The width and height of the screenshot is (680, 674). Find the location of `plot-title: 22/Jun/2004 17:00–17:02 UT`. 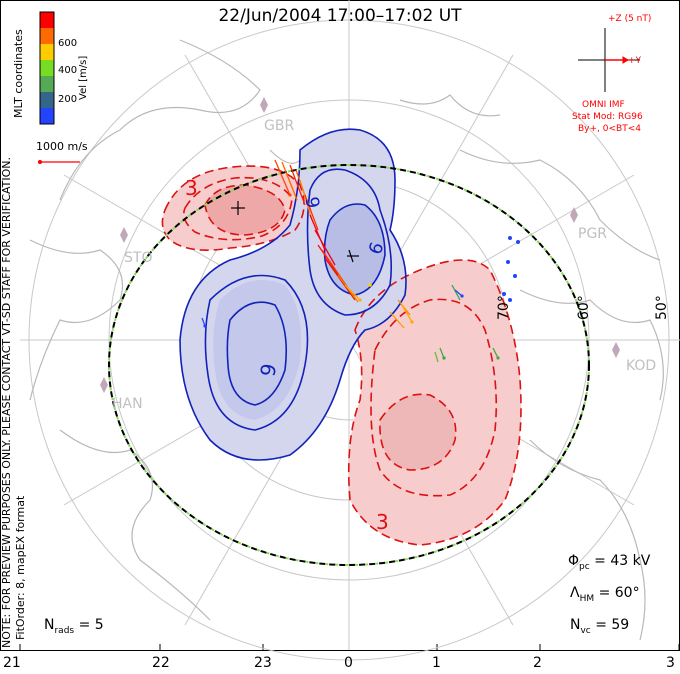

plot-title: 22/Jun/2004 17:00–17:02 UT is located at coordinates (340, 16).